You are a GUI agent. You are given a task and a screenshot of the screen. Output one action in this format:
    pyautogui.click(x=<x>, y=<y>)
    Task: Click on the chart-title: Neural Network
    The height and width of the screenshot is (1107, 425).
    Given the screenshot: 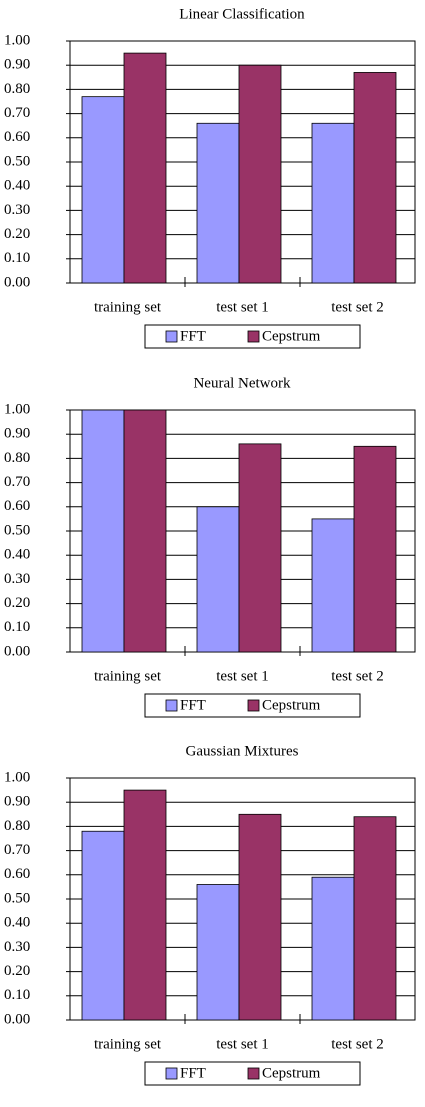 What is the action you would take?
    pyautogui.click(x=242, y=383)
    